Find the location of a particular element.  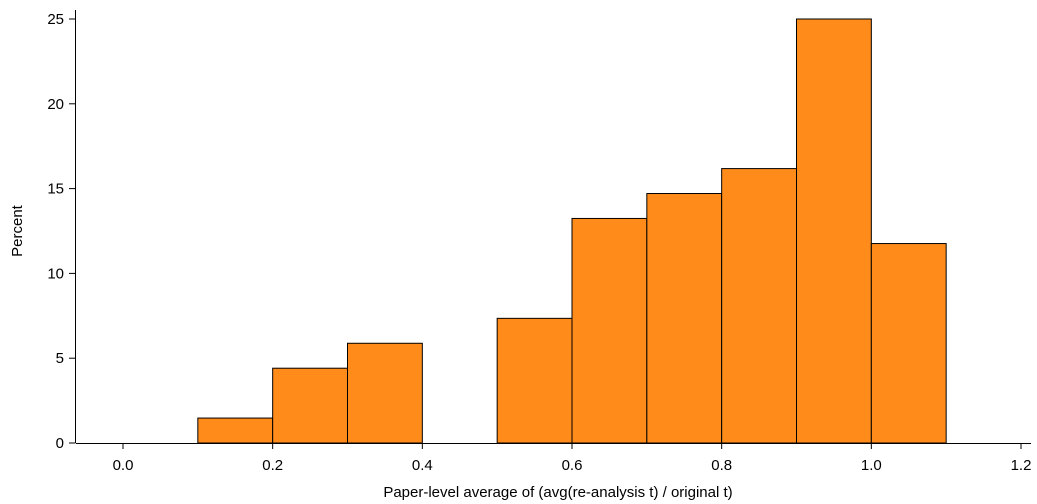

x-tick-label-4: 0.8 is located at coordinates (721, 465).